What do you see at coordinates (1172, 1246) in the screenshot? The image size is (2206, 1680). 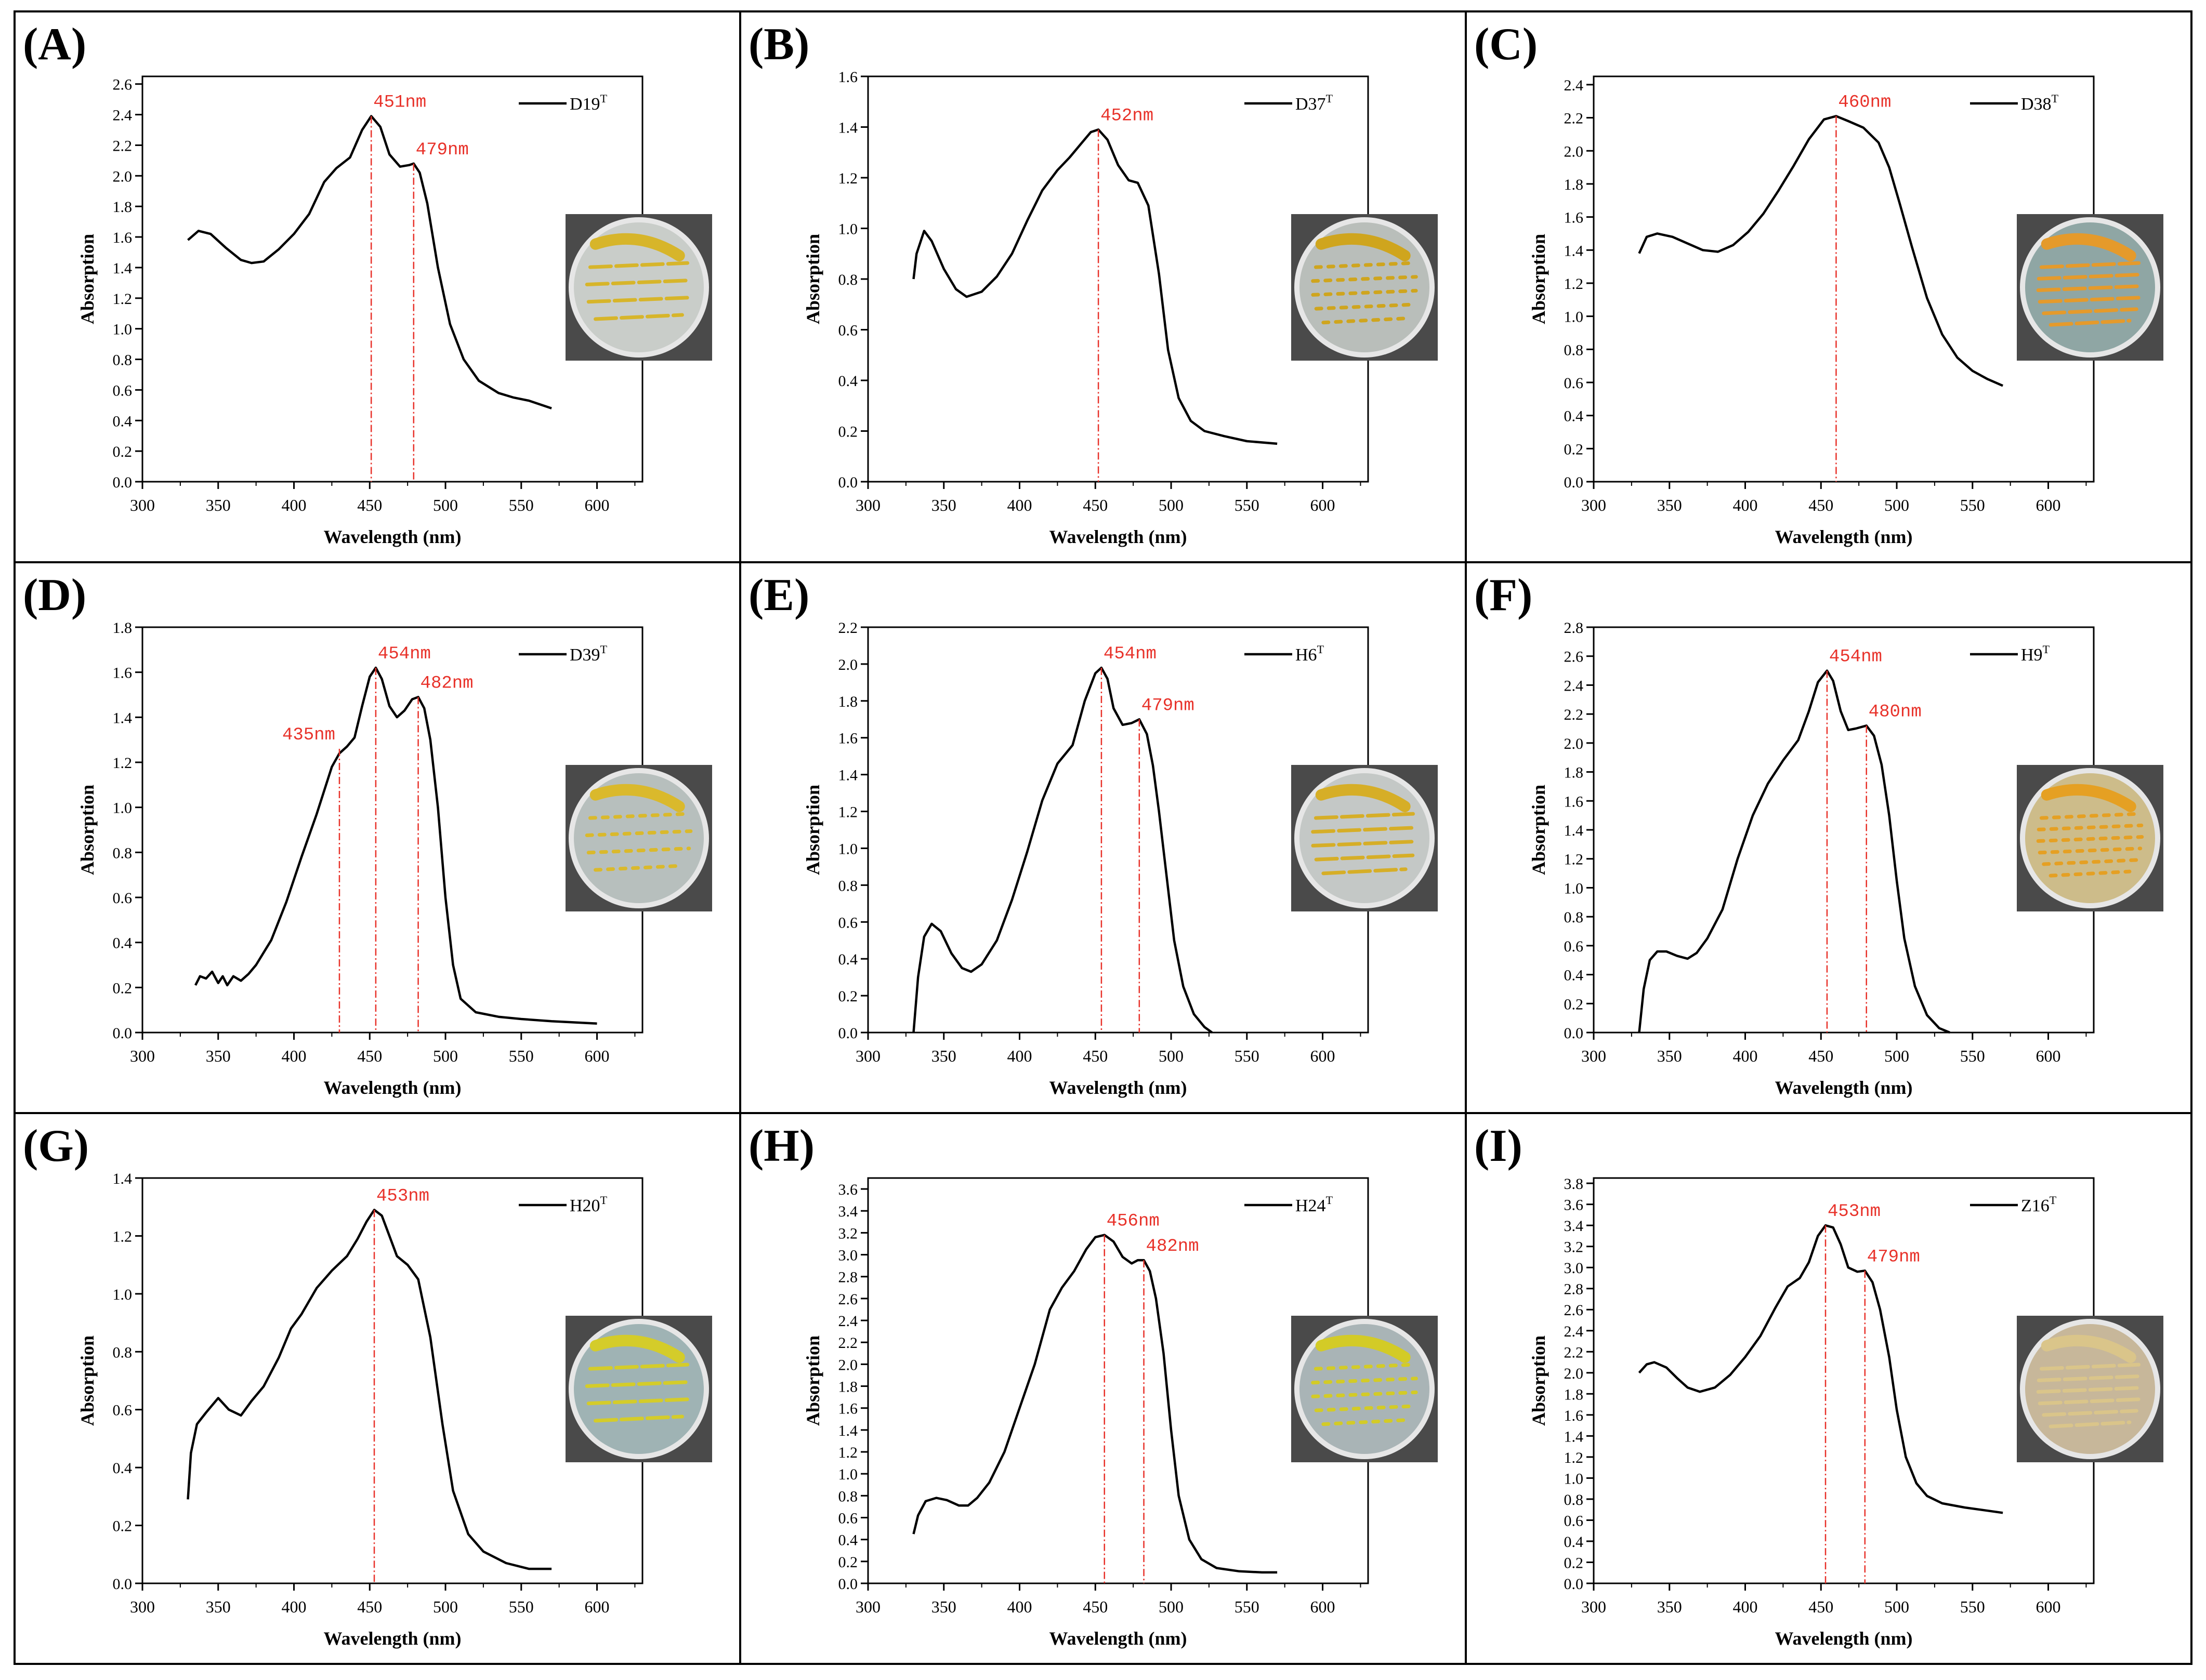 I see `peak-label: 482nm` at bounding box center [1172, 1246].